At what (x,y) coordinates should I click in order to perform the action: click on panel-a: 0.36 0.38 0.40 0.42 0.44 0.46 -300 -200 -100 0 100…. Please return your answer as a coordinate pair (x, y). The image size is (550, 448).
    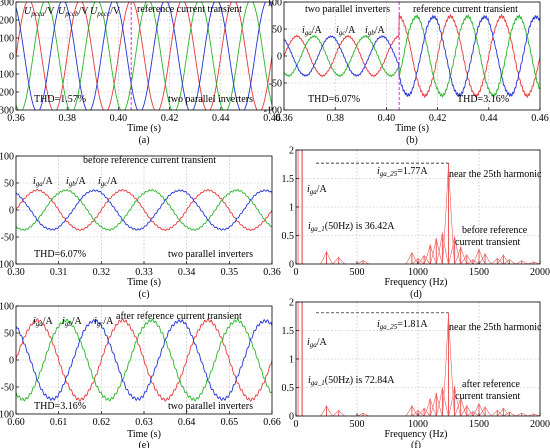
    Looking at the image, I should click on (140, 62).